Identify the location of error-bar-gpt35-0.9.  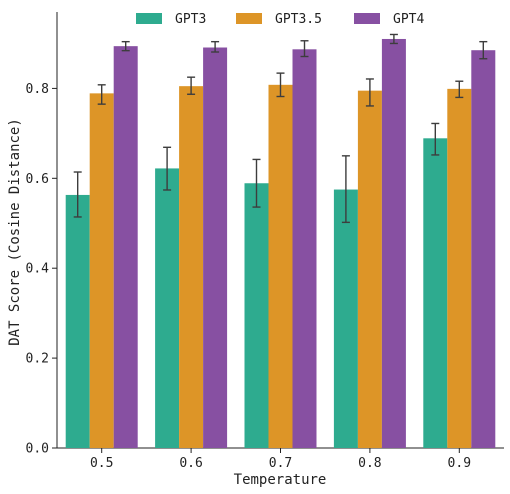
(459, 89).